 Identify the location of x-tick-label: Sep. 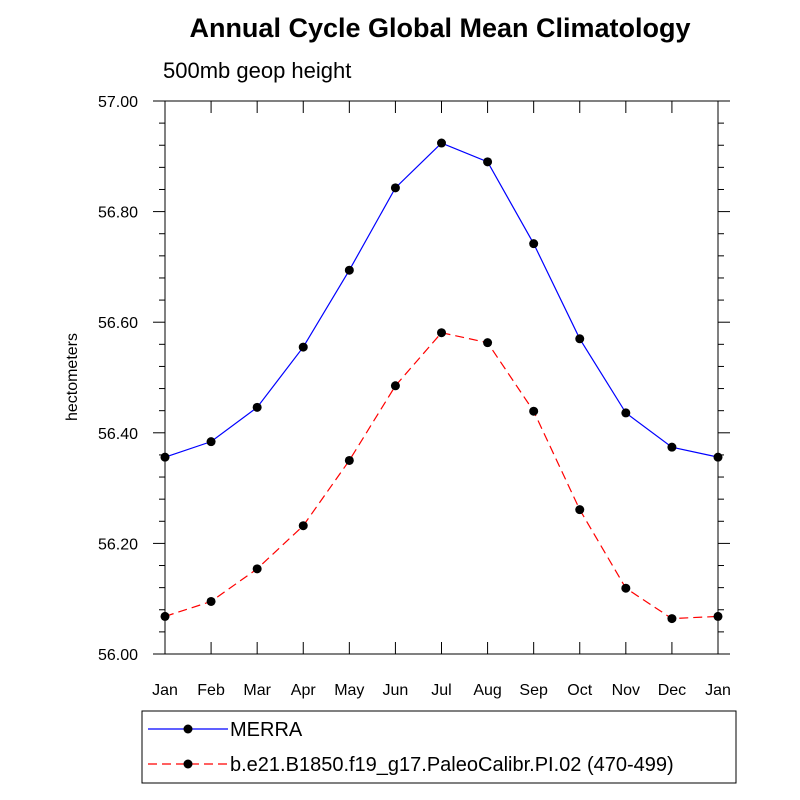
(533, 690).